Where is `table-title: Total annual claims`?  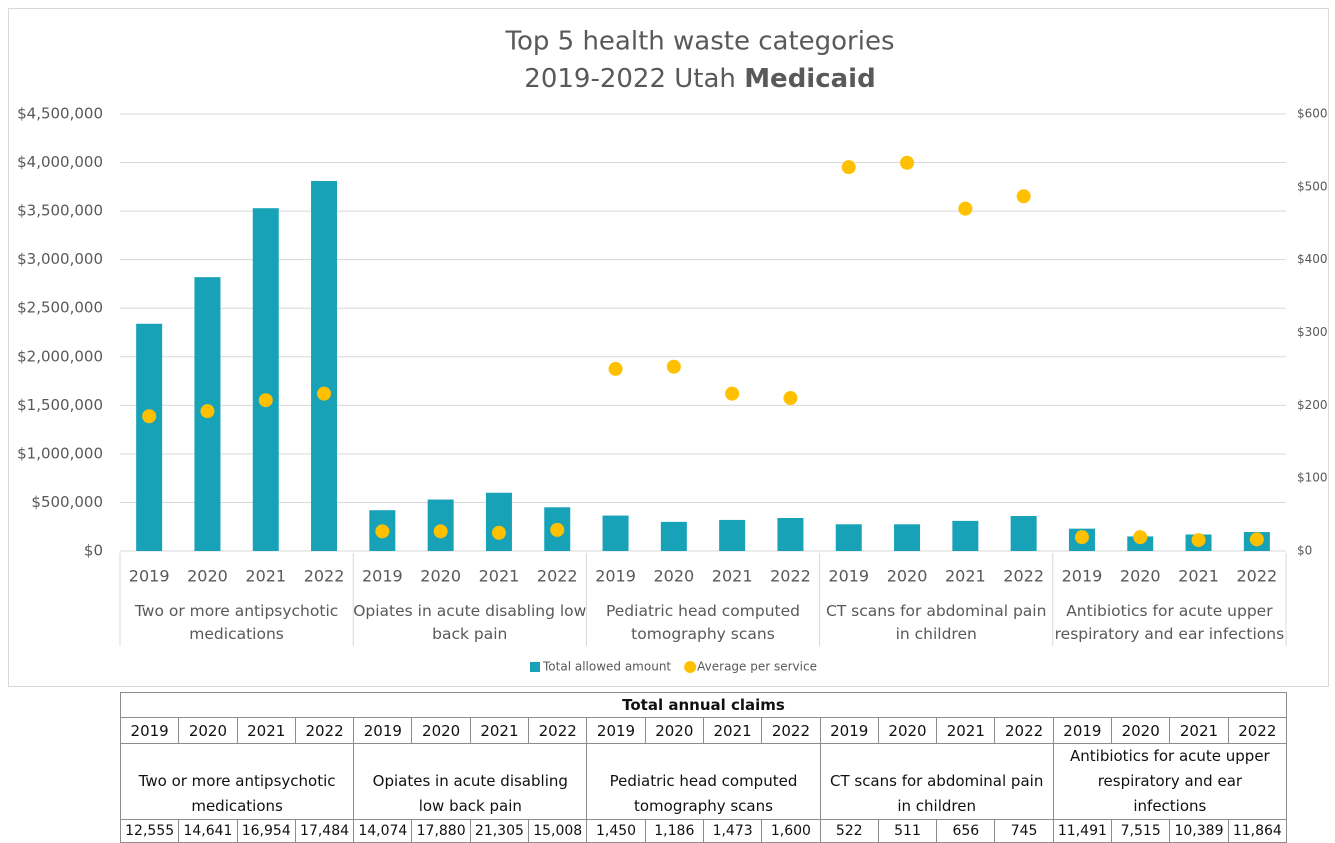 table-title: Total annual claims is located at coordinates (703, 705).